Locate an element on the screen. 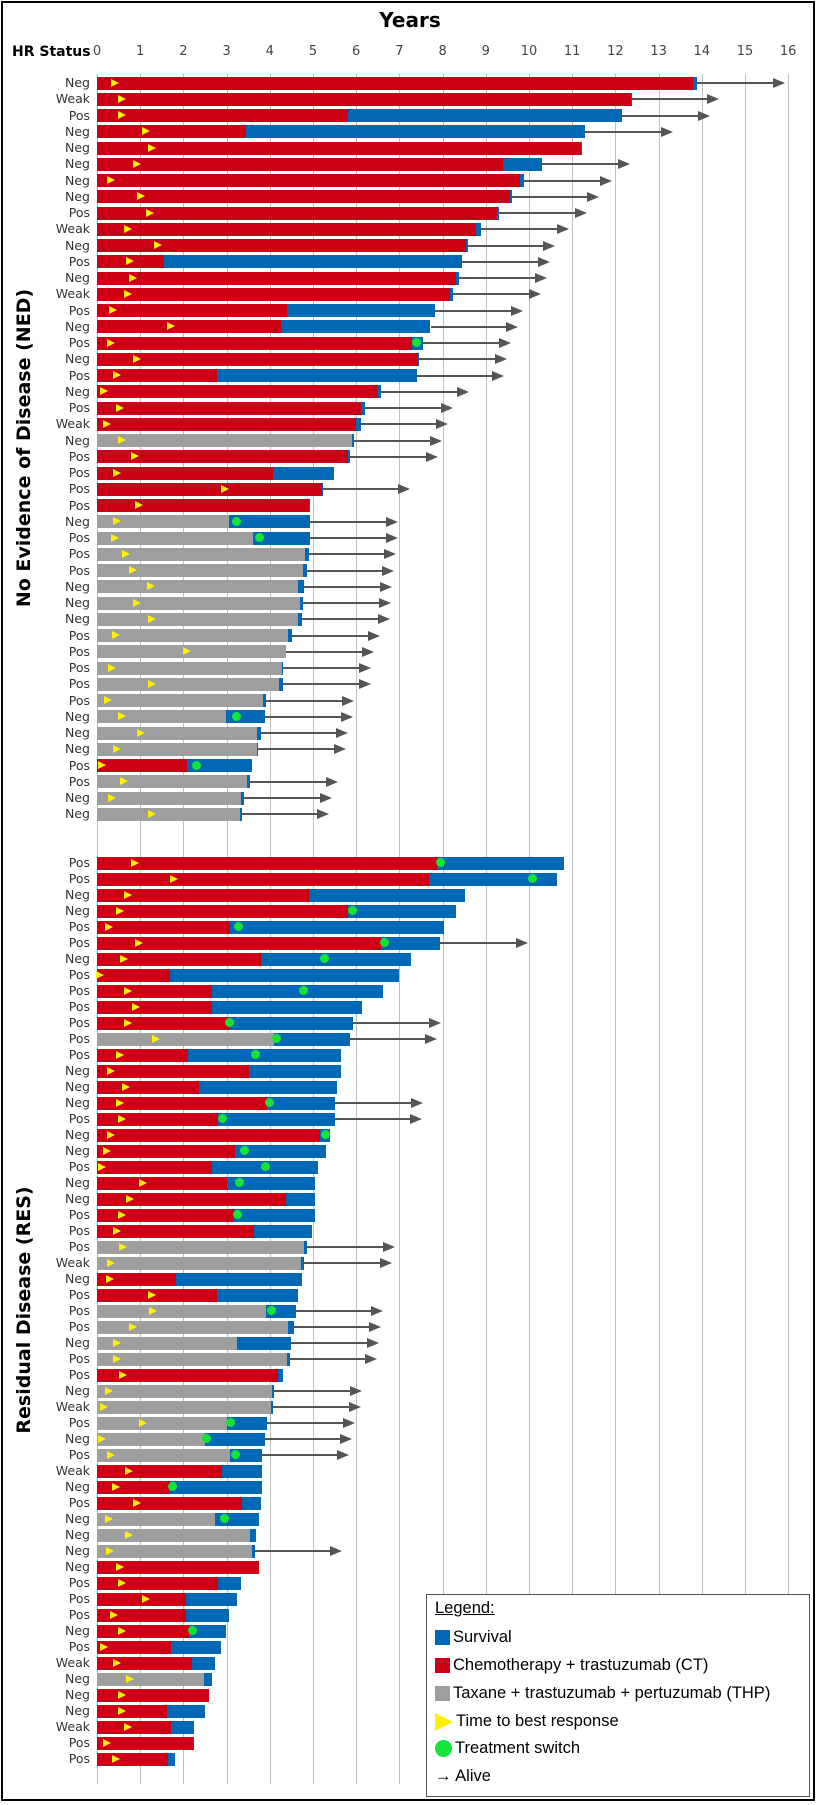 Image resolution: width=820 pixels, height=1805 pixels. thp-swatch-icon is located at coordinates (442, 1693).